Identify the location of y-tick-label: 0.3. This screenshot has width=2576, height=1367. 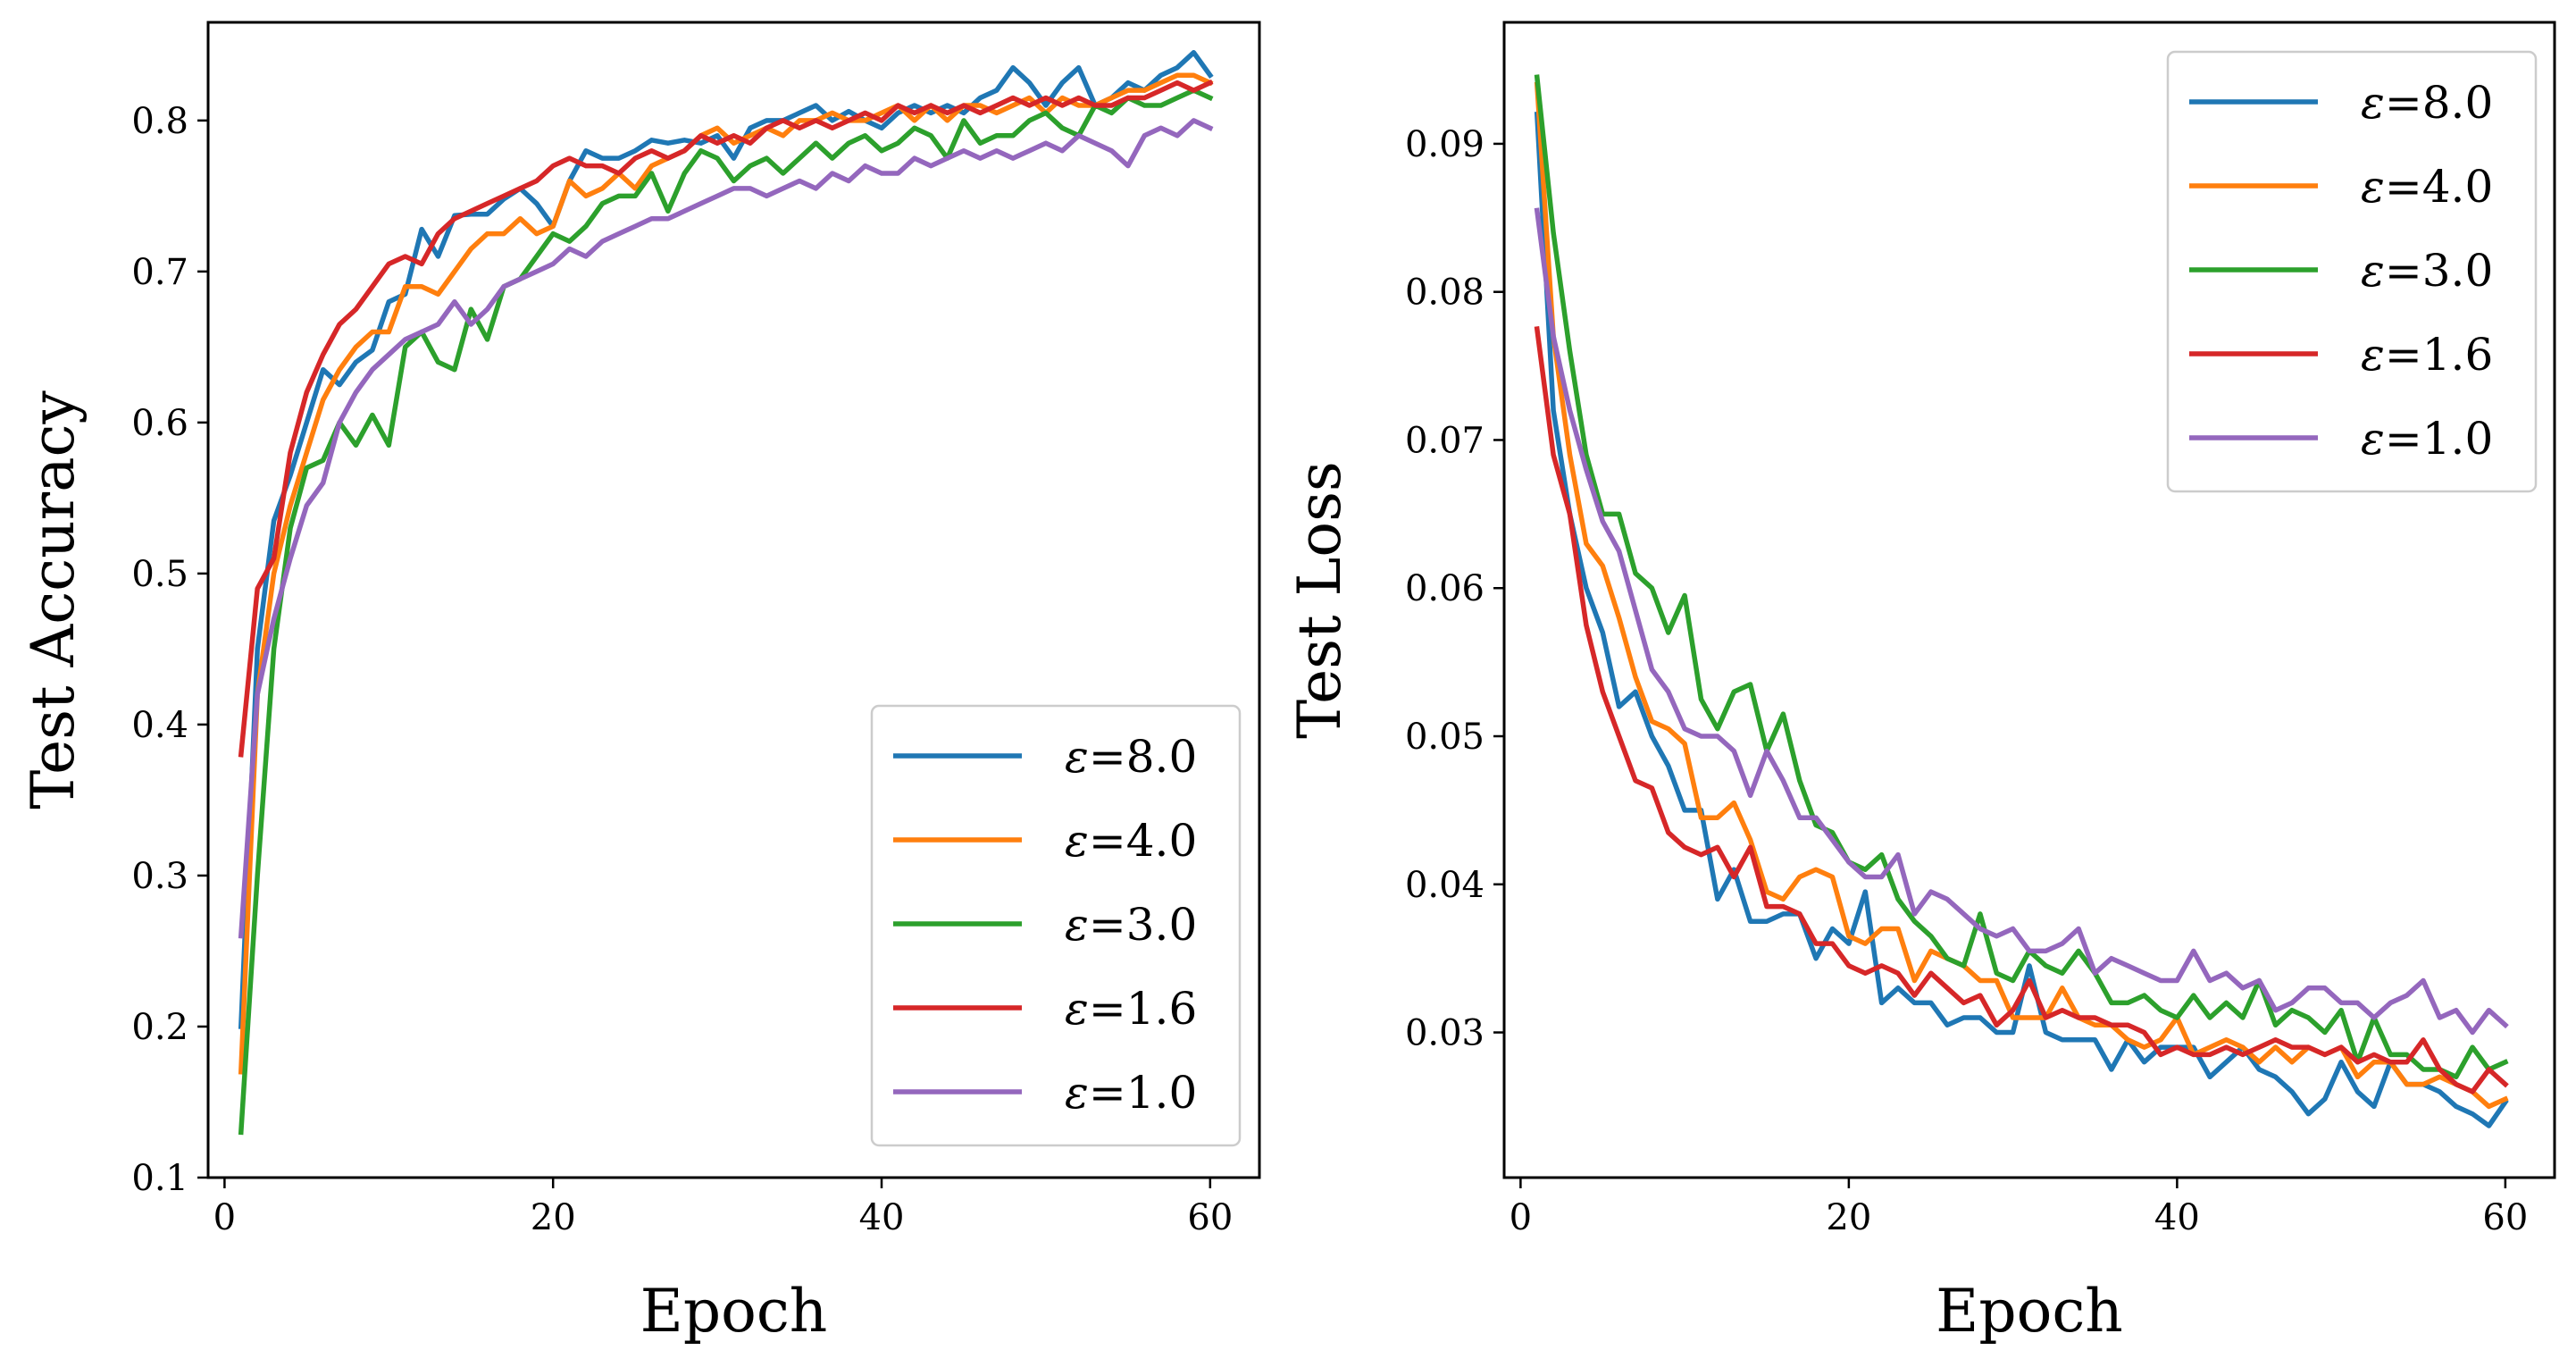
(160, 876).